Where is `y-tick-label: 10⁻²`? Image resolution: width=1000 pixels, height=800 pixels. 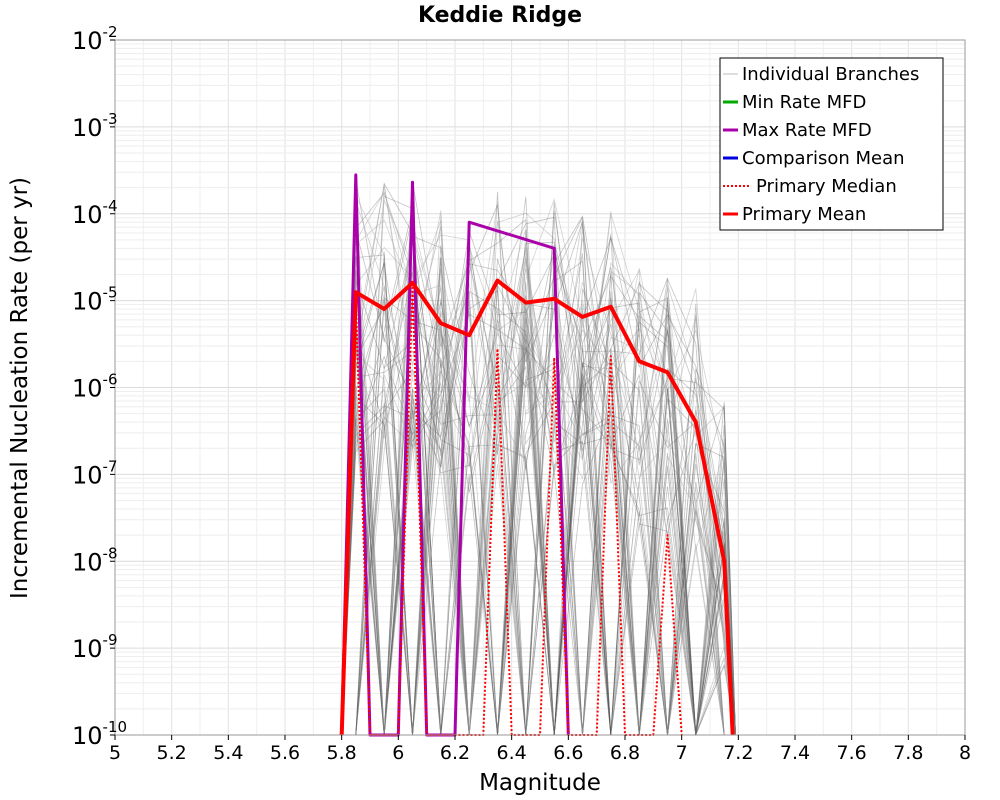 y-tick-label: 10⁻² is located at coordinates (95, 39).